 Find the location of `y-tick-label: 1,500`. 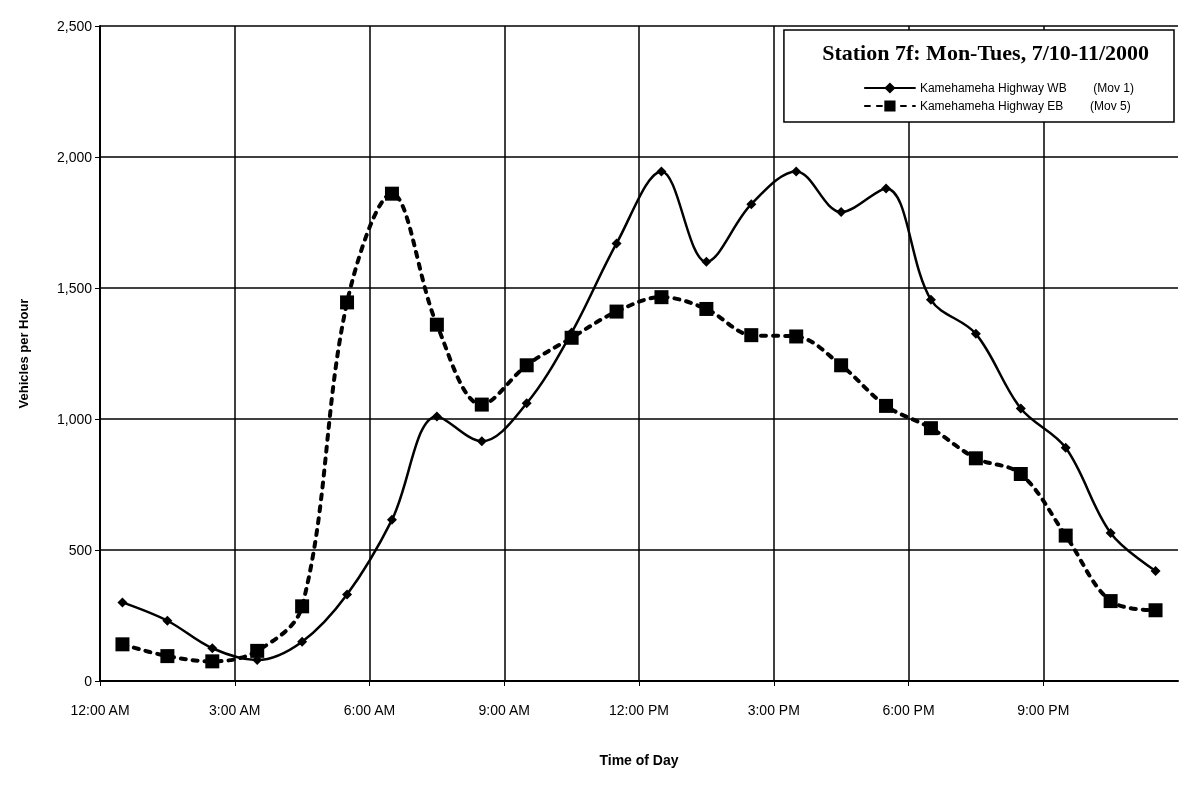

y-tick-label: 1,500 is located at coordinates (74, 288).